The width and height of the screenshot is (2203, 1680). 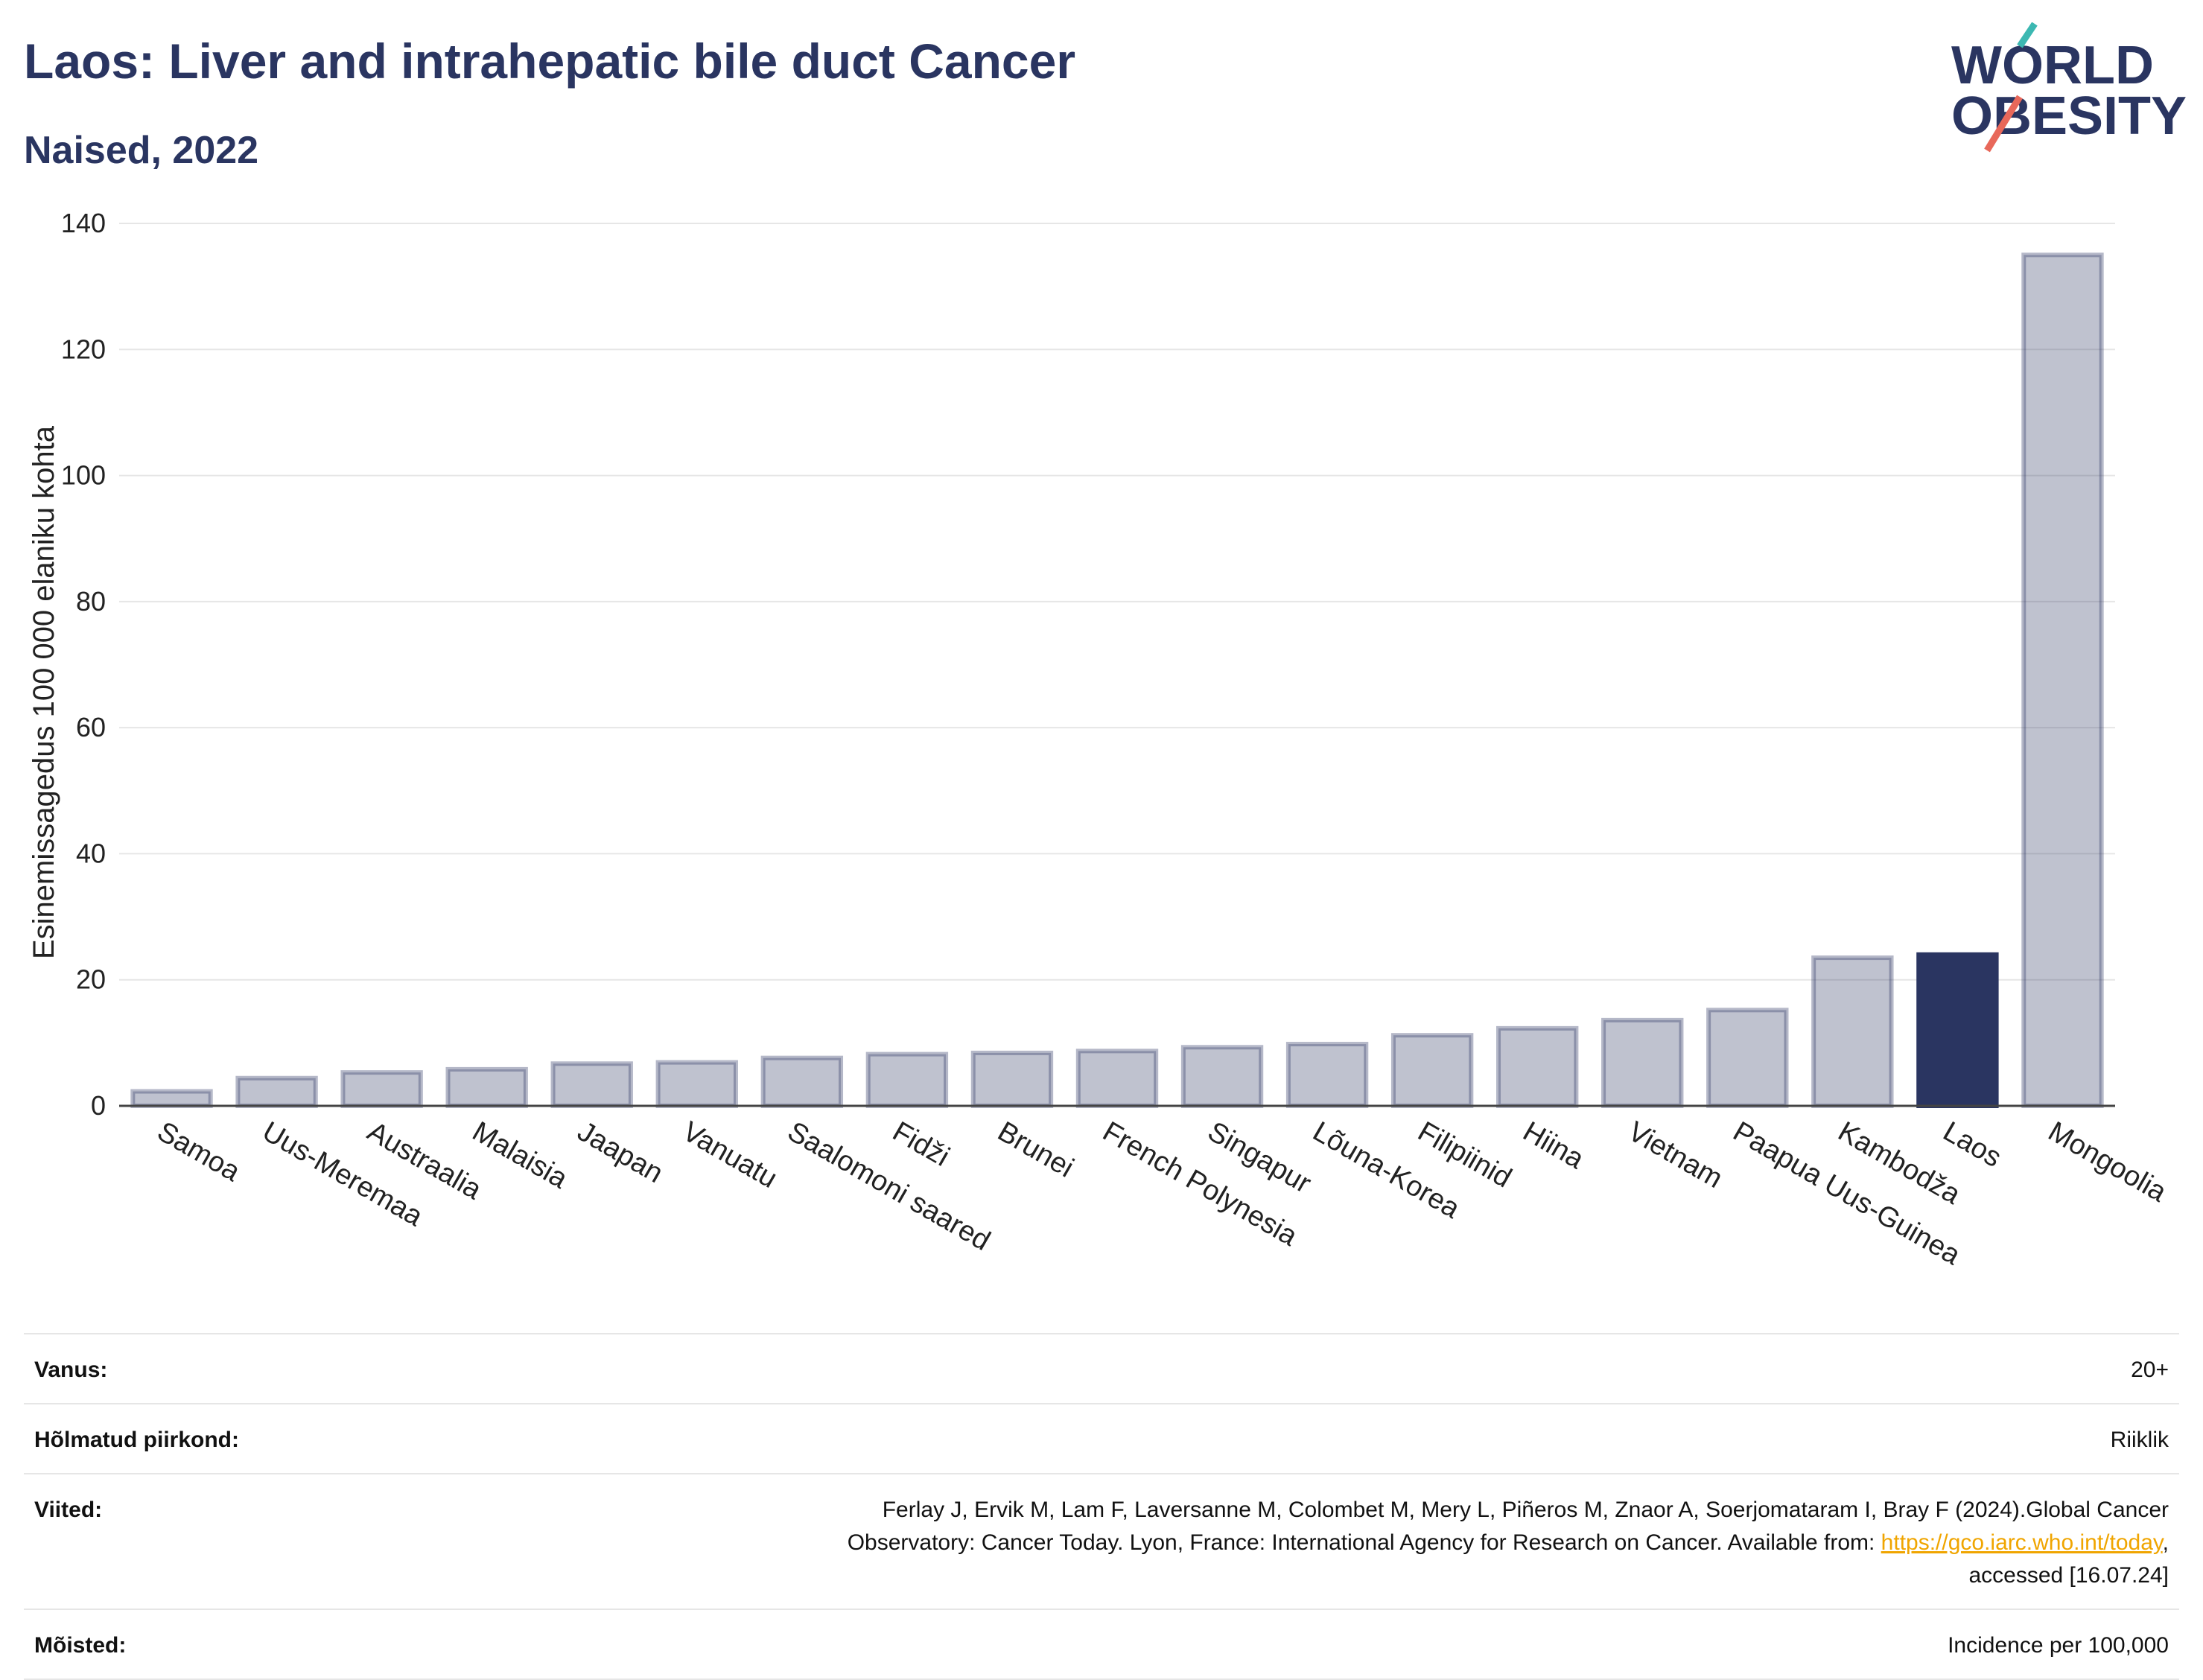 I want to click on area-value: Riiklik, so click(x=2139, y=1440).